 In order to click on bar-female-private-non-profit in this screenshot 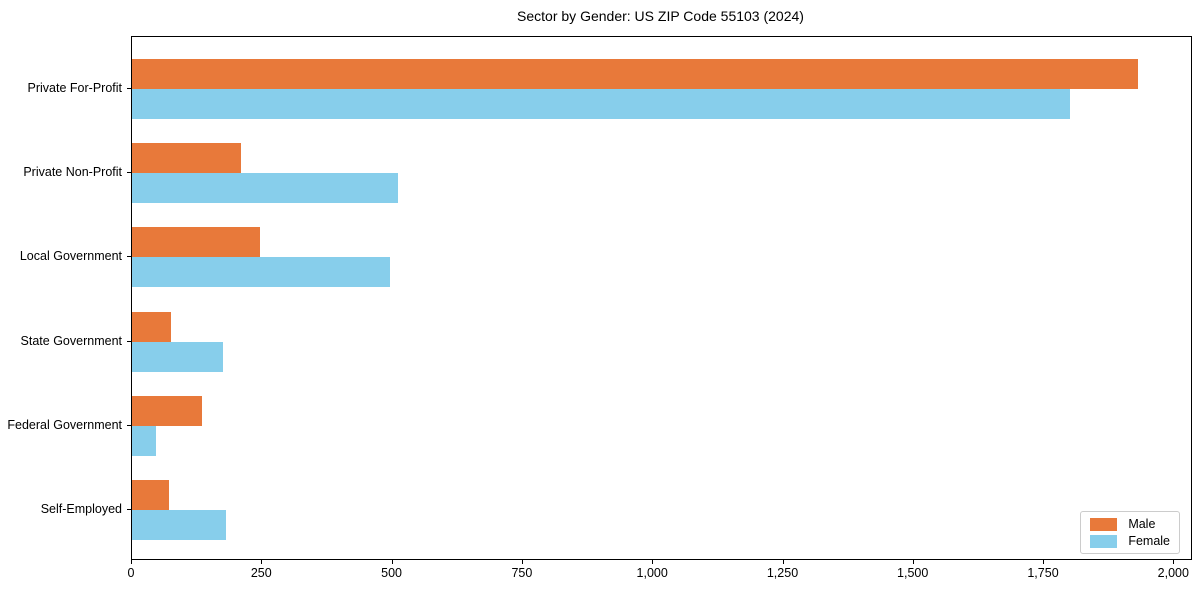, I will do `click(265, 188)`.